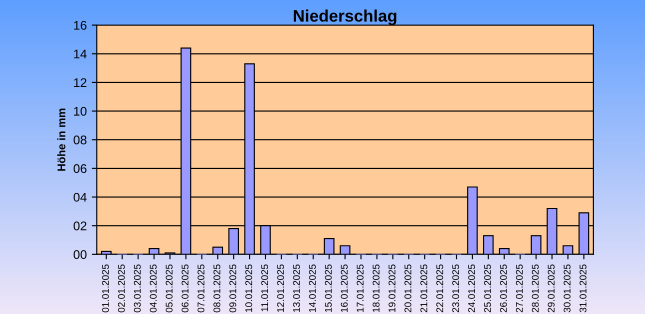 Image resolution: width=645 pixels, height=314 pixels. What do you see at coordinates (216, 288) in the screenshot?
I see `x-tick-label: 08.01.2025` at bounding box center [216, 288].